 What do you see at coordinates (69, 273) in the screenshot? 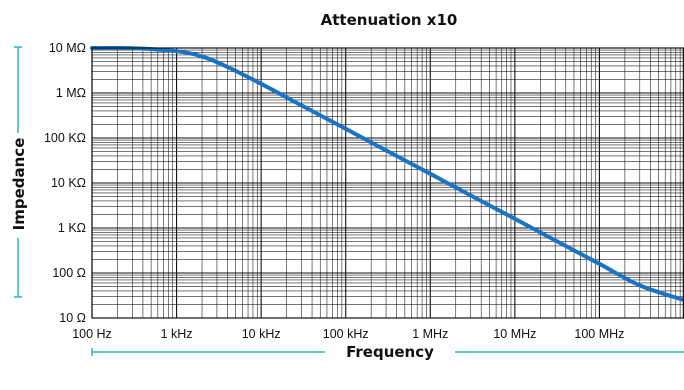
I see `y-tick-label: 100 Ω` at bounding box center [69, 273].